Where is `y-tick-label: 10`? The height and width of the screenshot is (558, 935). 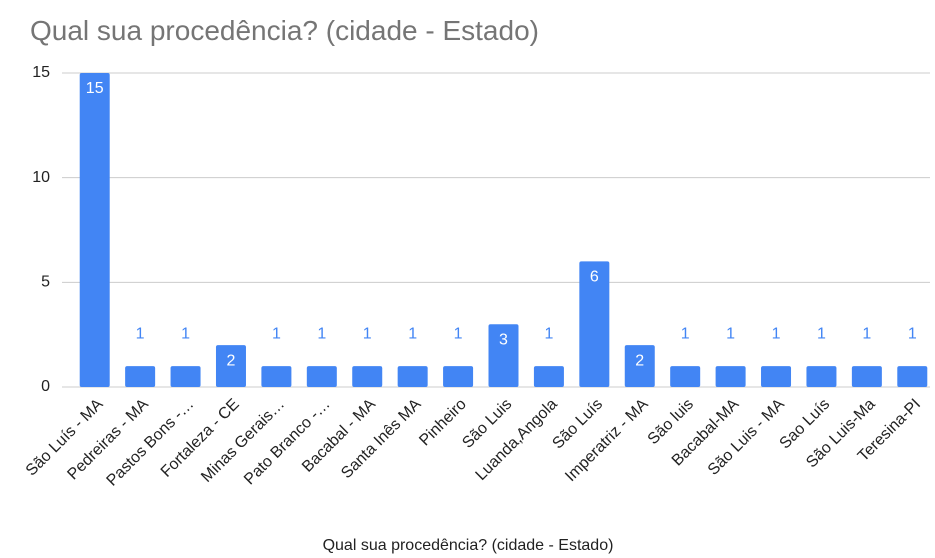
y-tick-label: 10 is located at coordinates (41, 177).